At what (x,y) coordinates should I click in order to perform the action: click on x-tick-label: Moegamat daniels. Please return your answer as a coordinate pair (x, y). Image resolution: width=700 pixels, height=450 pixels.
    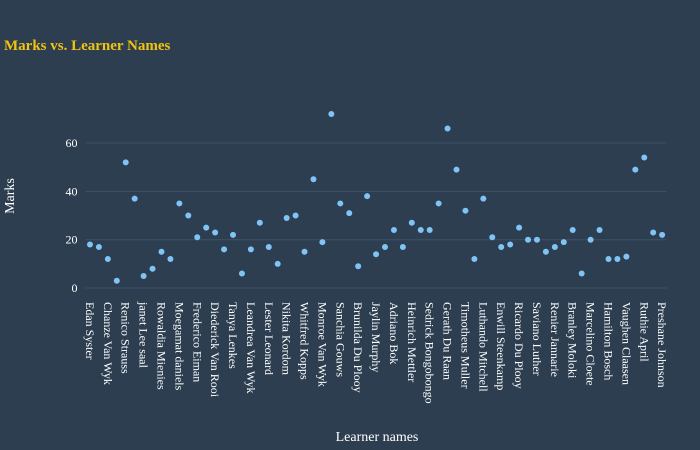
    Looking at the image, I should click on (179, 346).